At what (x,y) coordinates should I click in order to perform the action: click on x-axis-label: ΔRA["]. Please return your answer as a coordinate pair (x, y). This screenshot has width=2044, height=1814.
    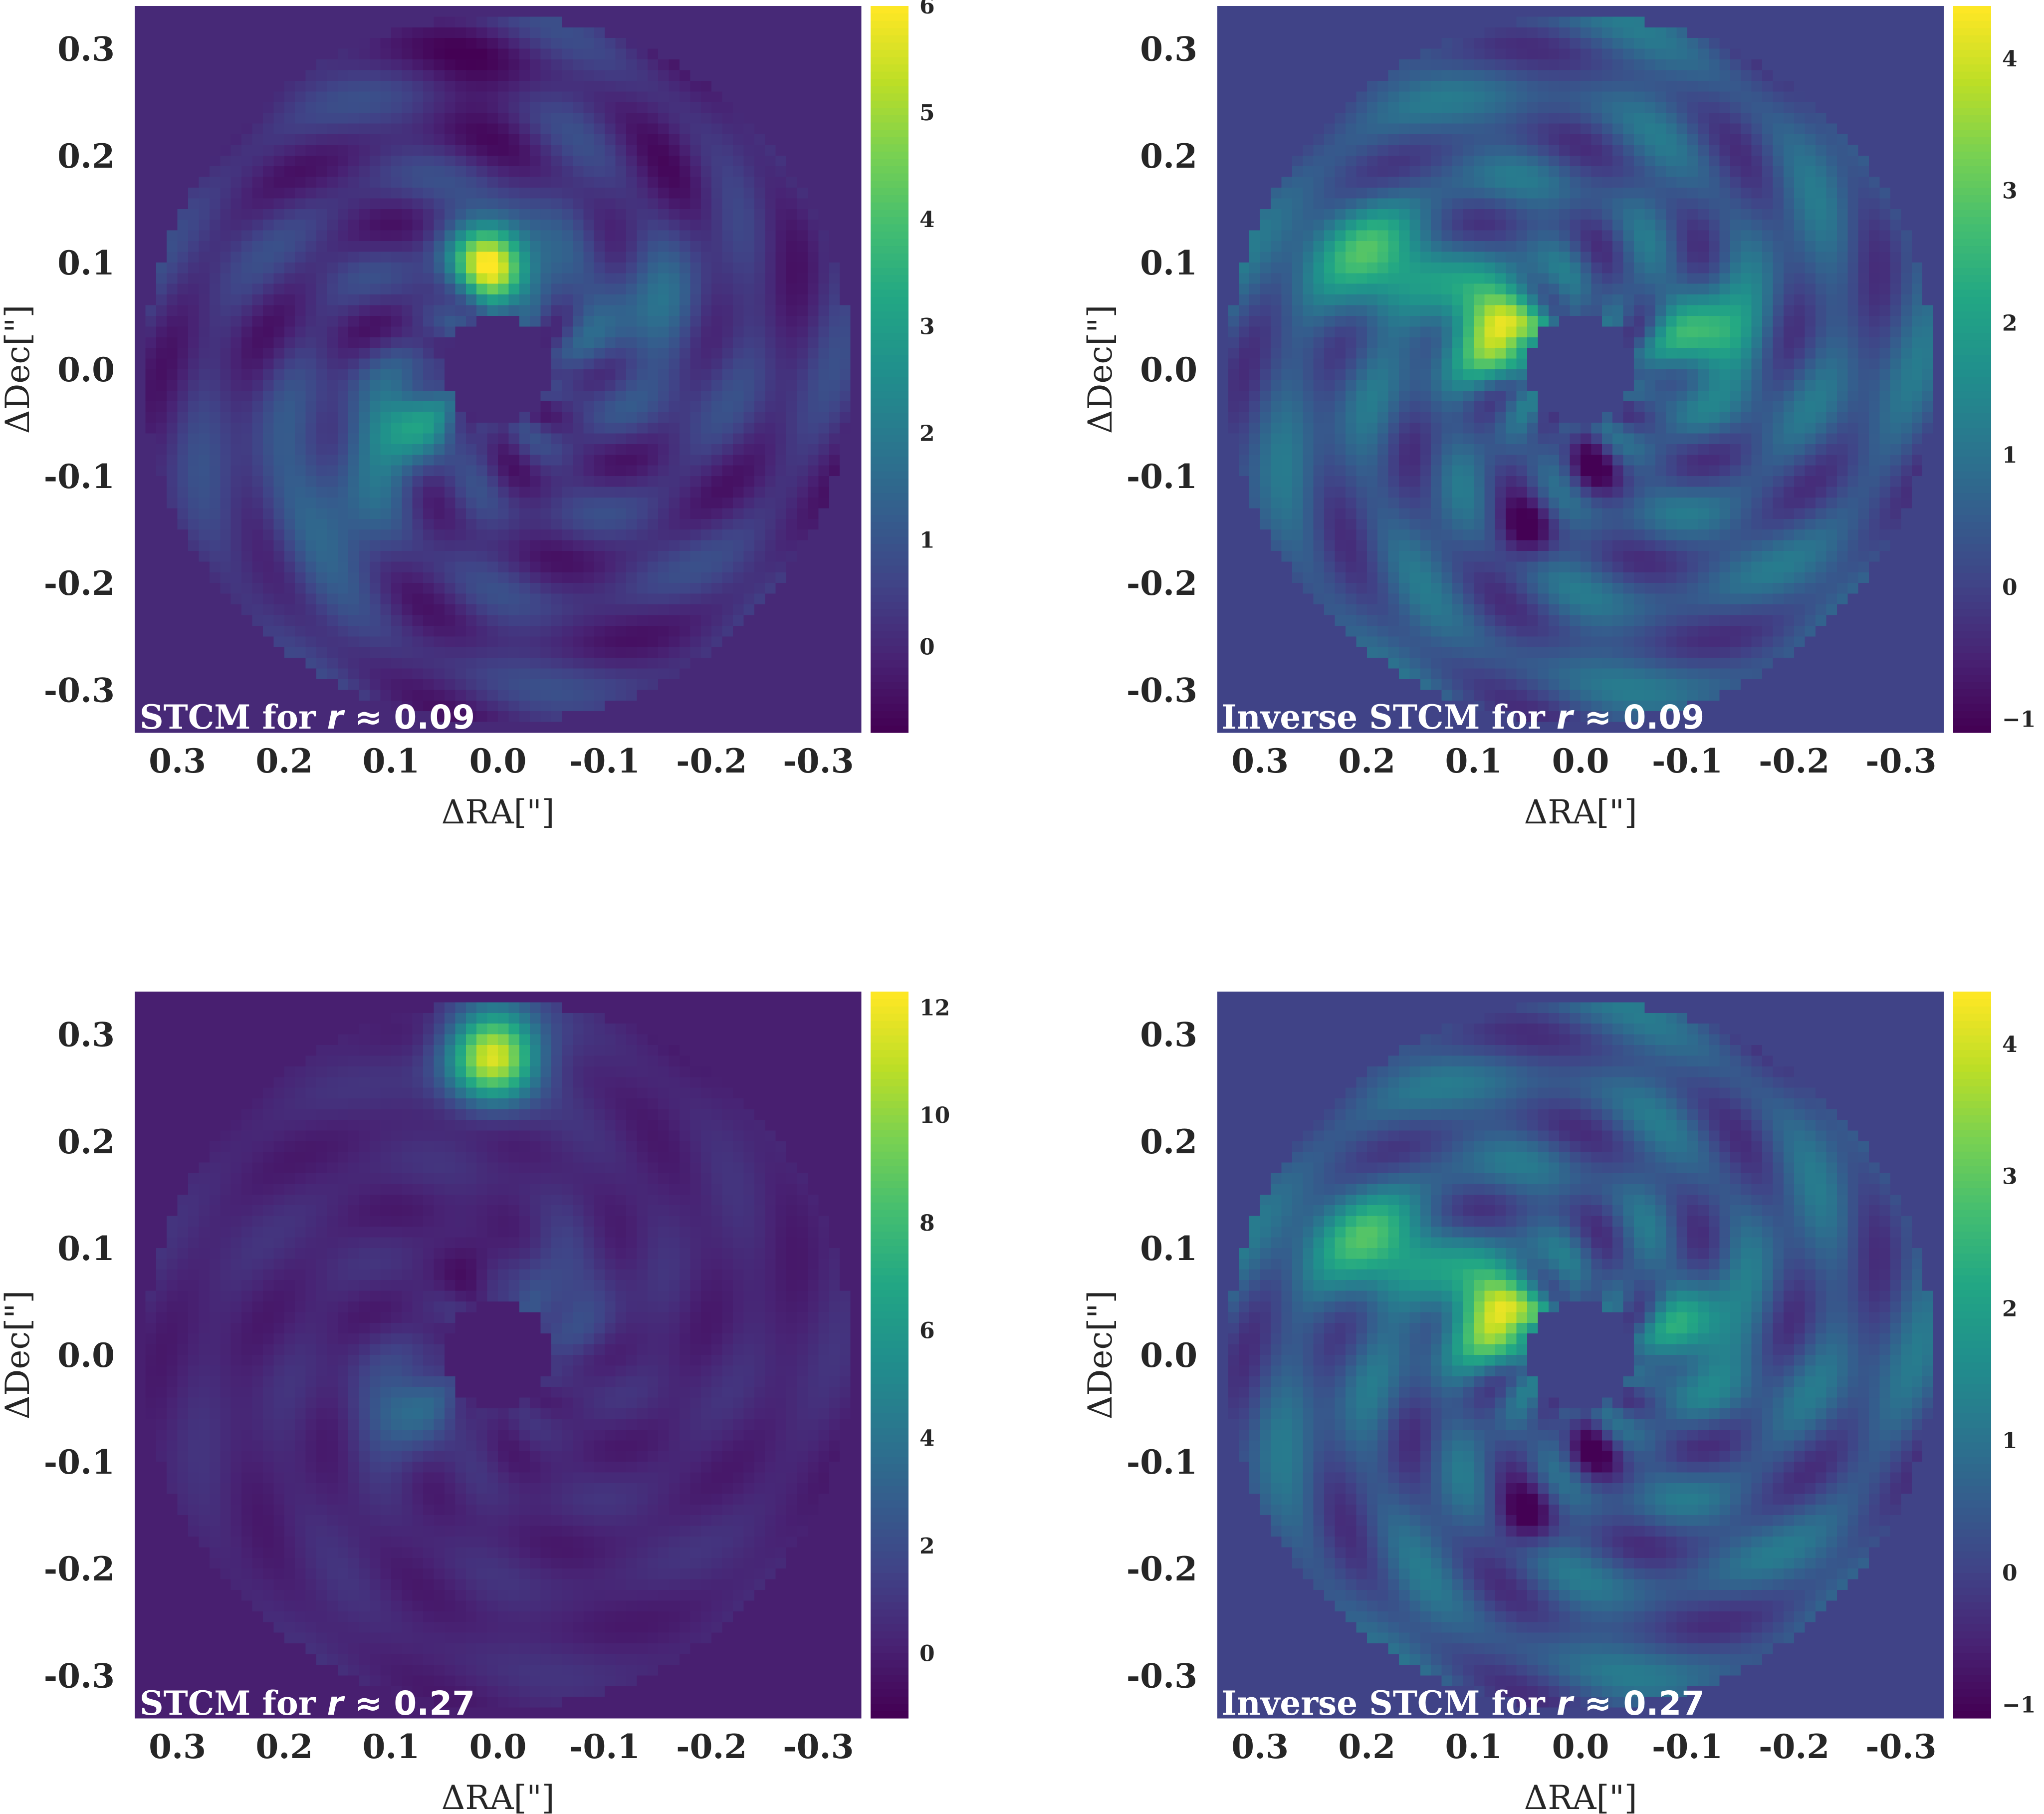
    Looking at the image, I should click on (498, 812).